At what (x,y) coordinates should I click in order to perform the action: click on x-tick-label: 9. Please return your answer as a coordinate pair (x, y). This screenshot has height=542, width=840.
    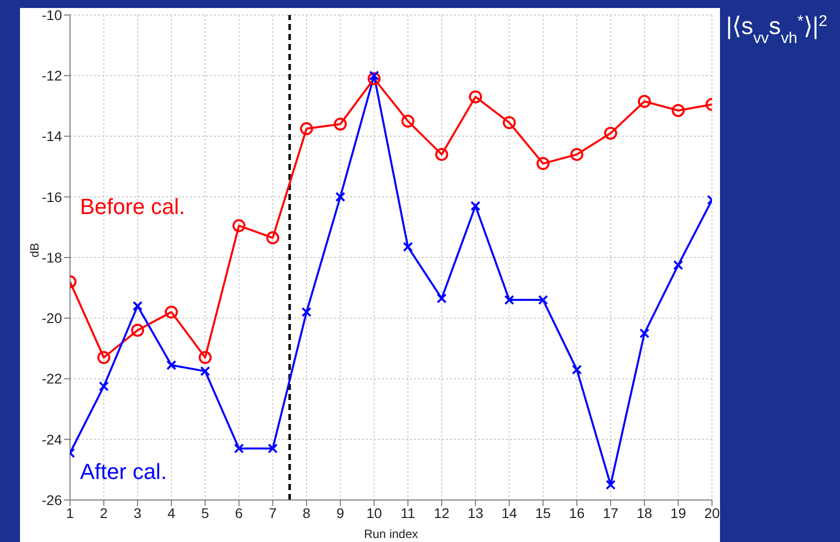
    Looking at the image, I should click on (340, 512).